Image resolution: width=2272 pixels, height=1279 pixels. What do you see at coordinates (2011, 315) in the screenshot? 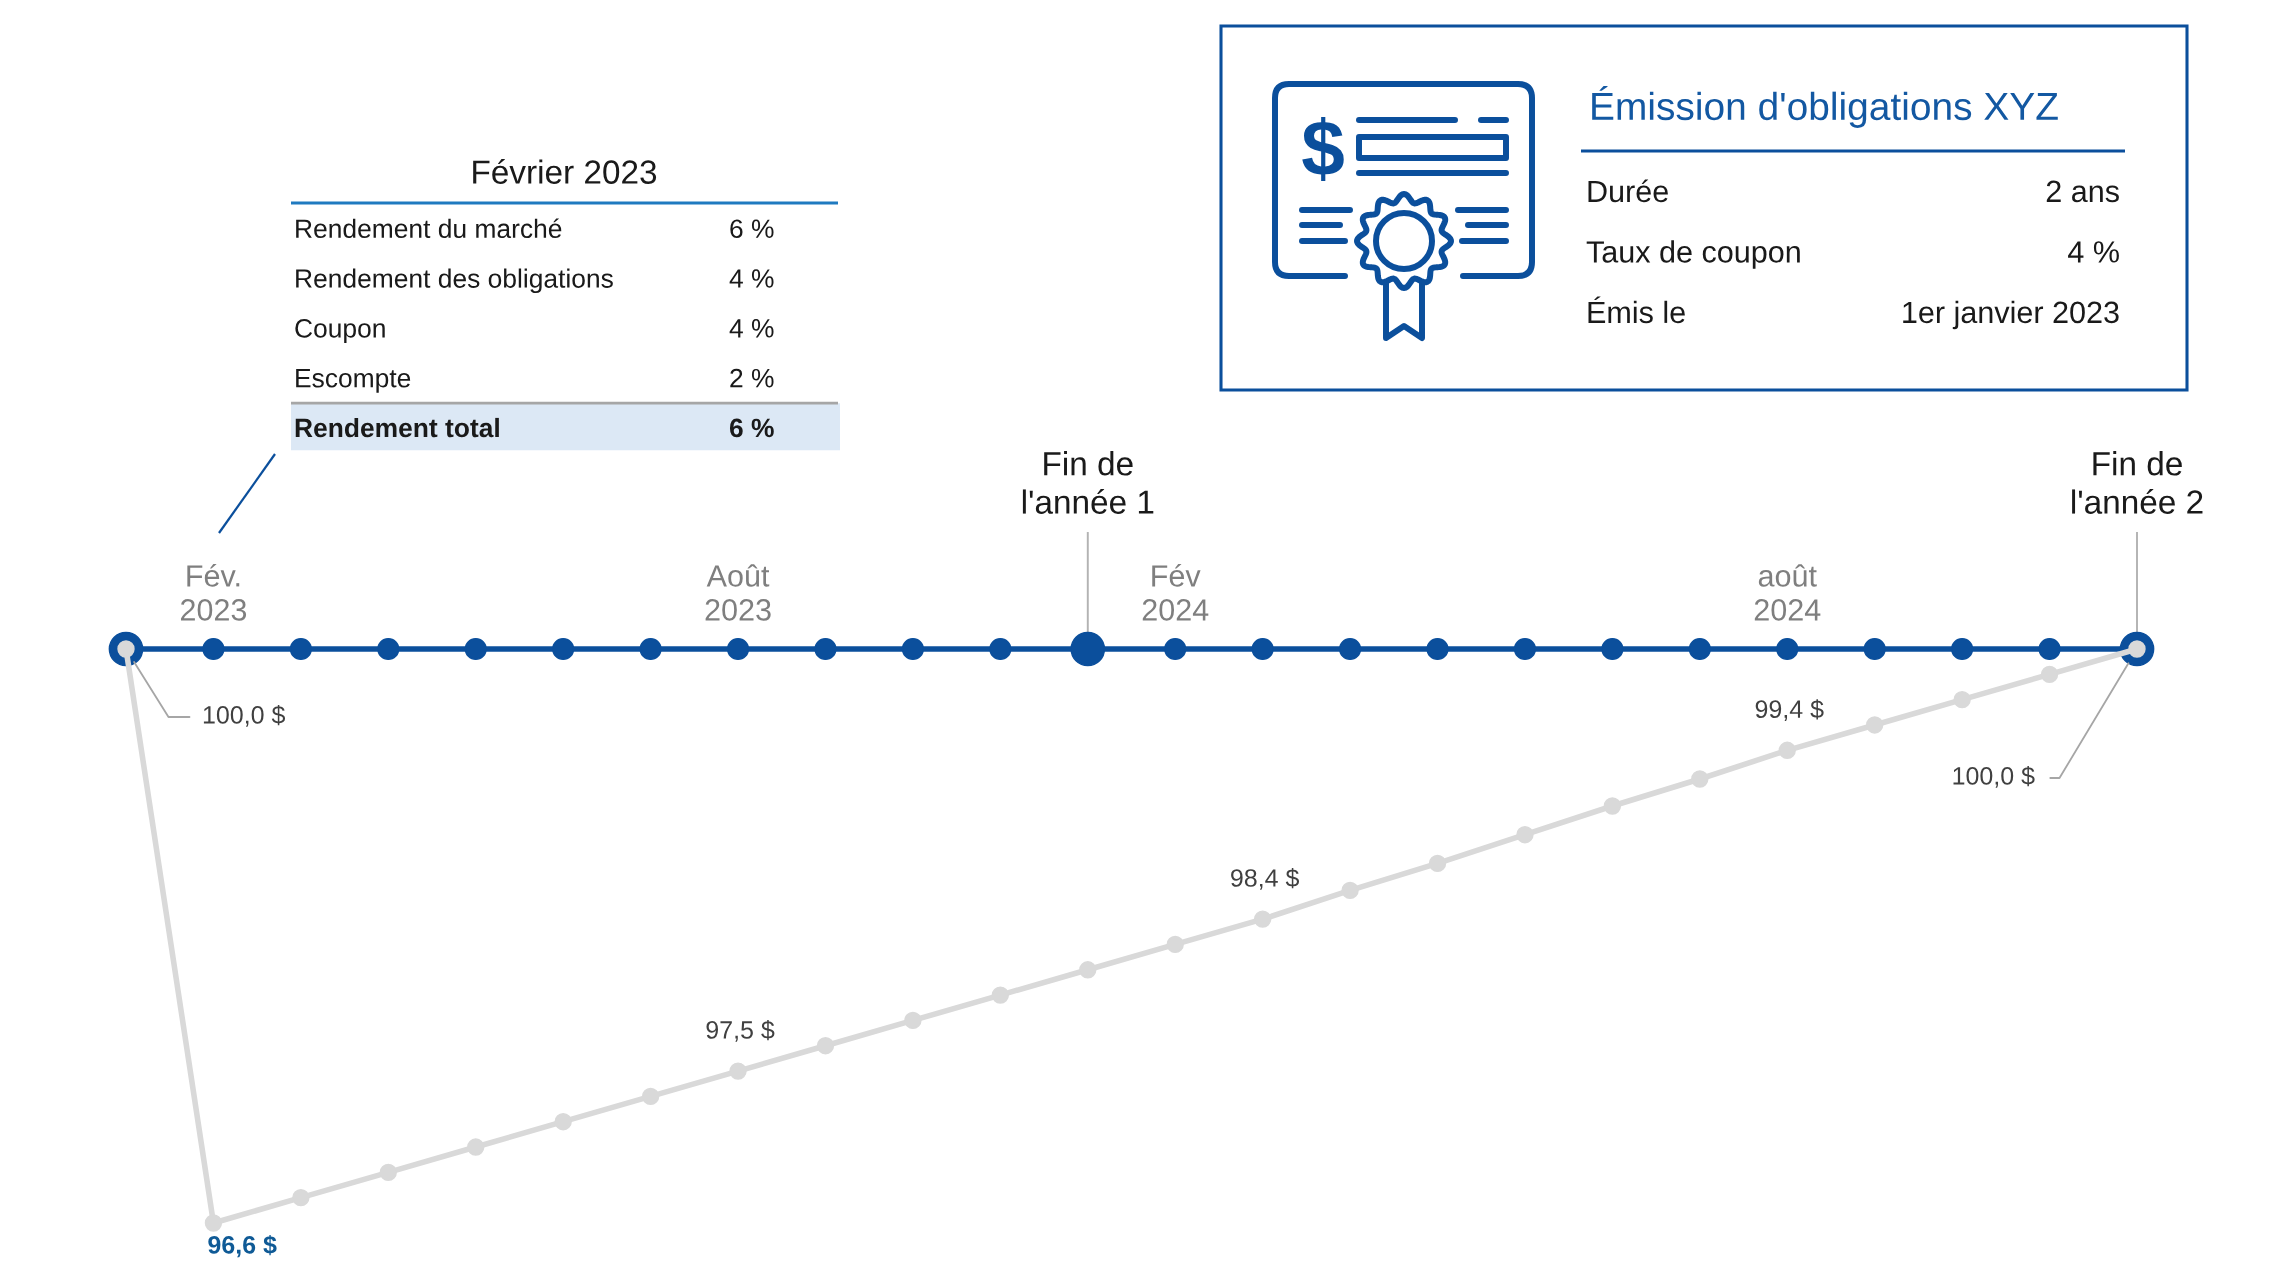
I see `text: 1er janvier 2023` at bounding box center [2011, 315].